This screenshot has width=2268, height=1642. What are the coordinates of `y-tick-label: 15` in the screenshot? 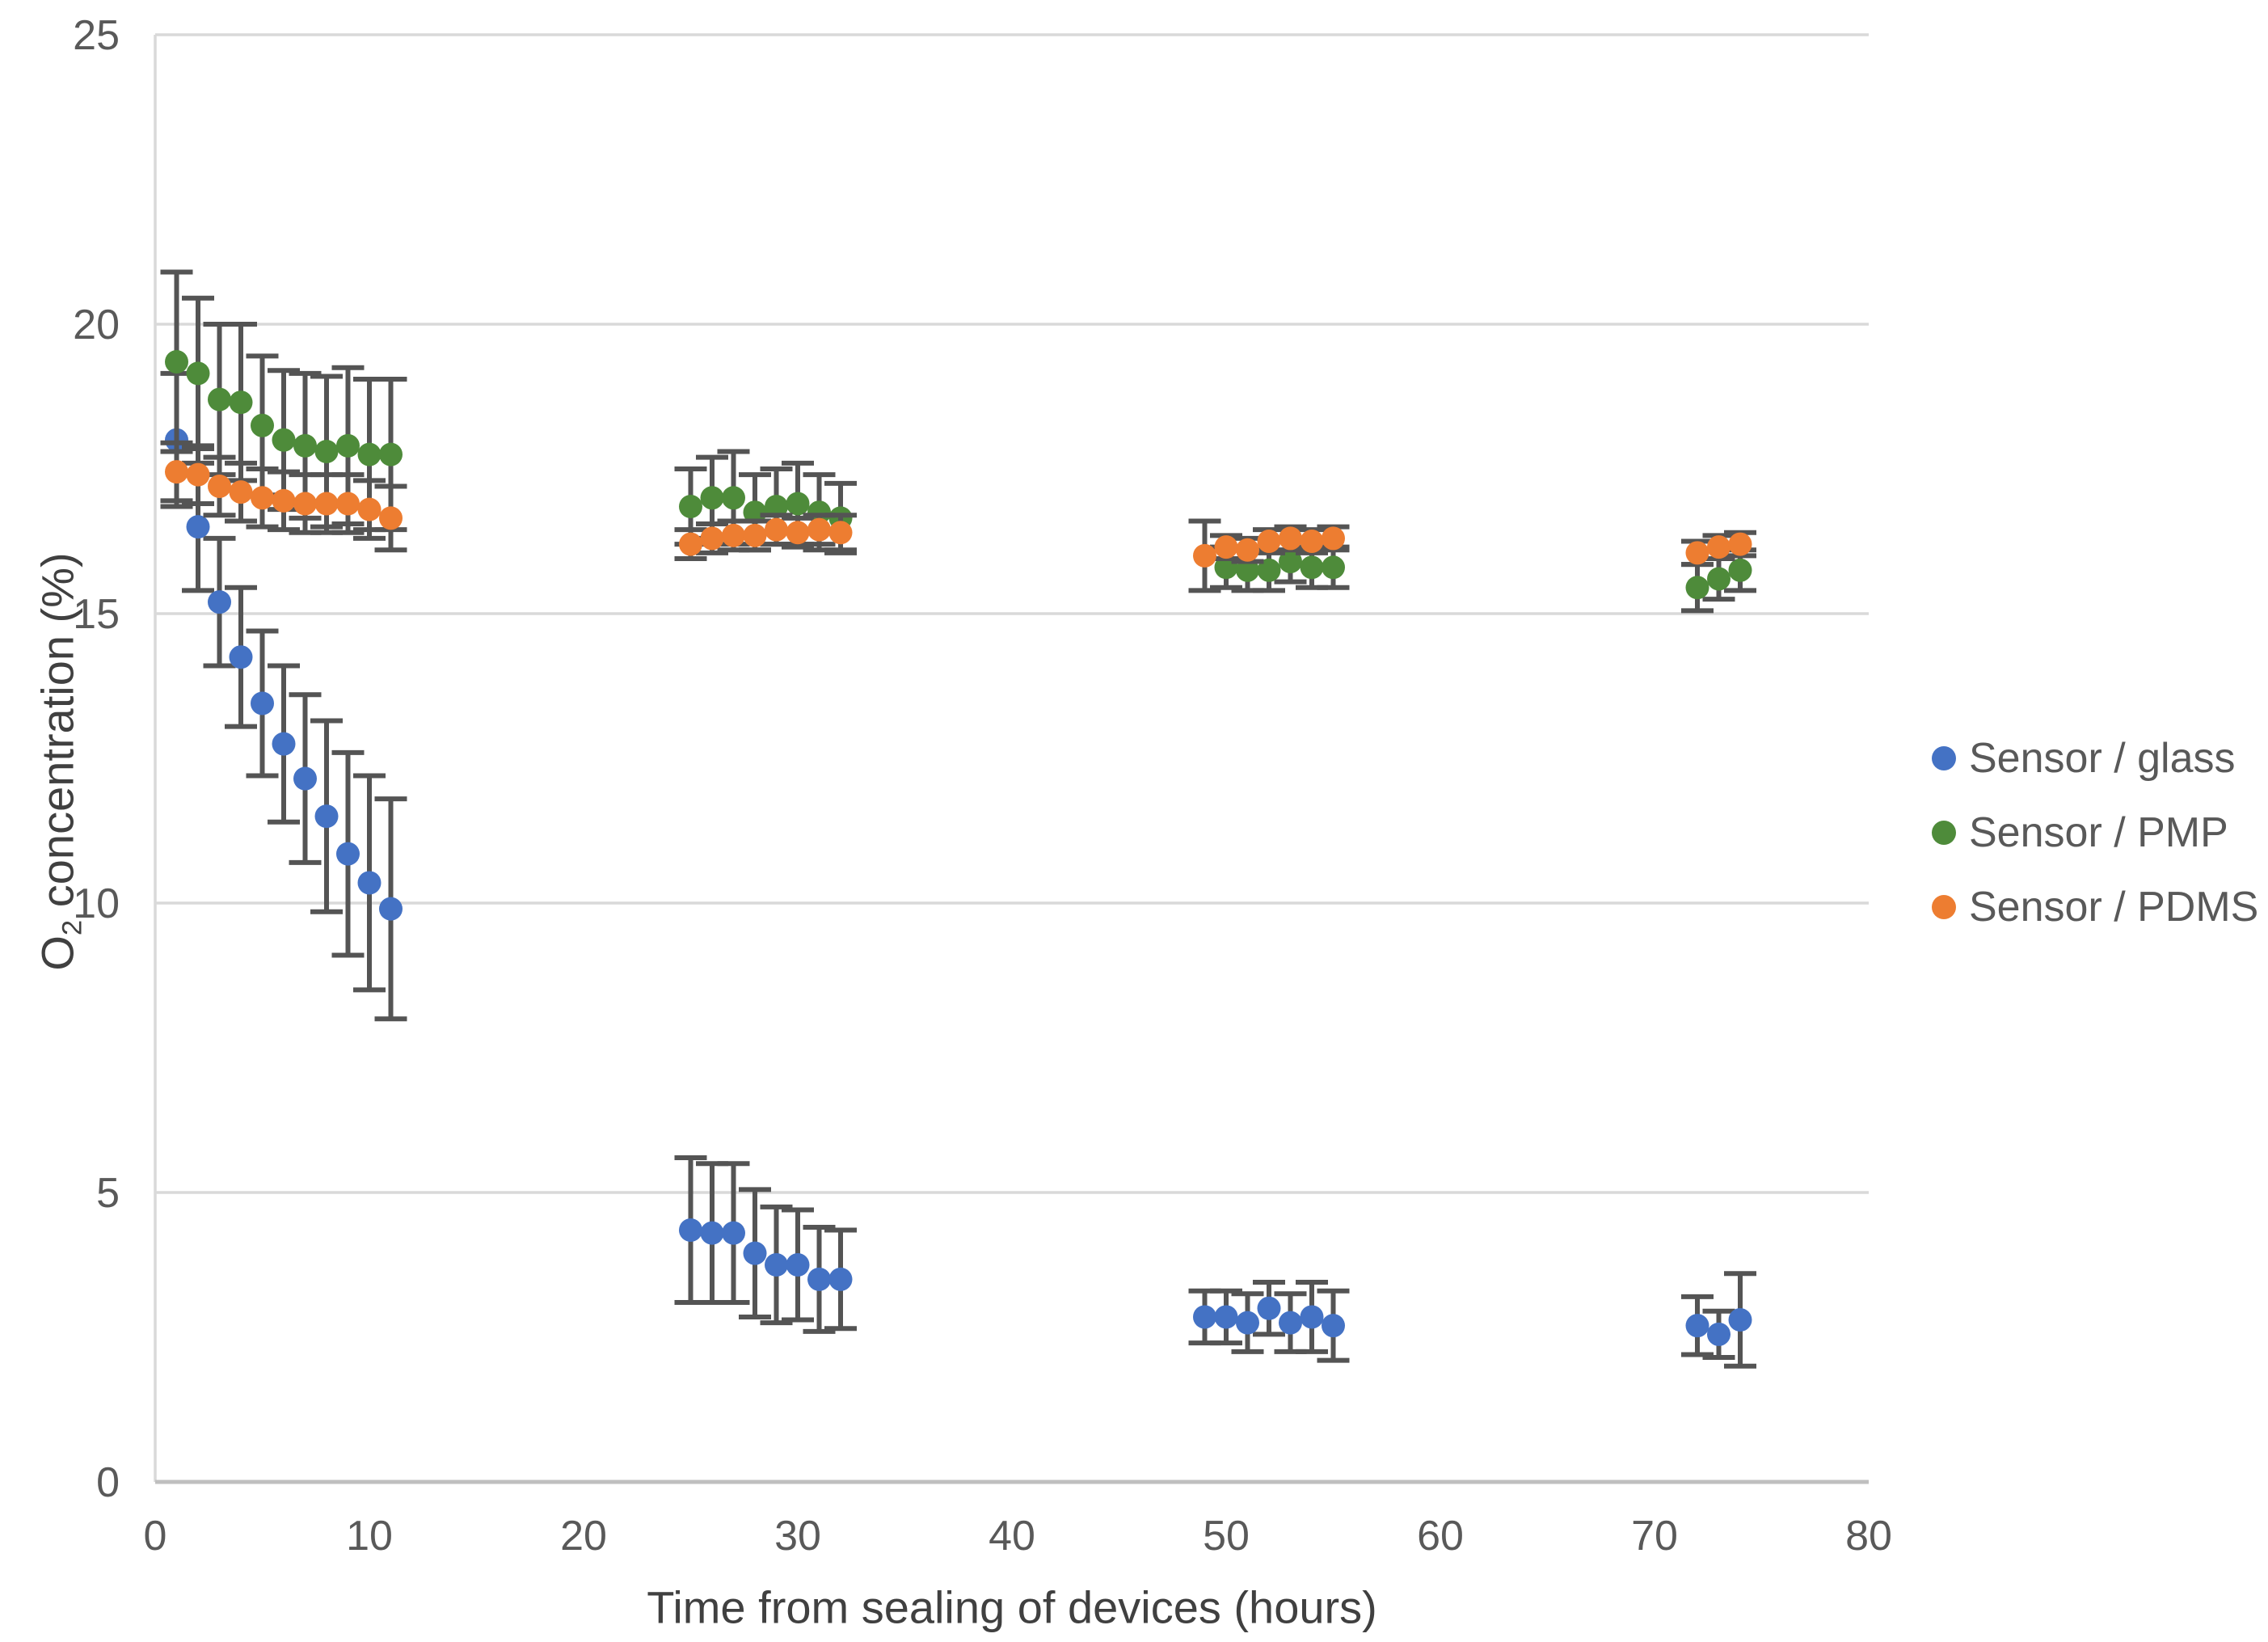 It's located at (96, 614).